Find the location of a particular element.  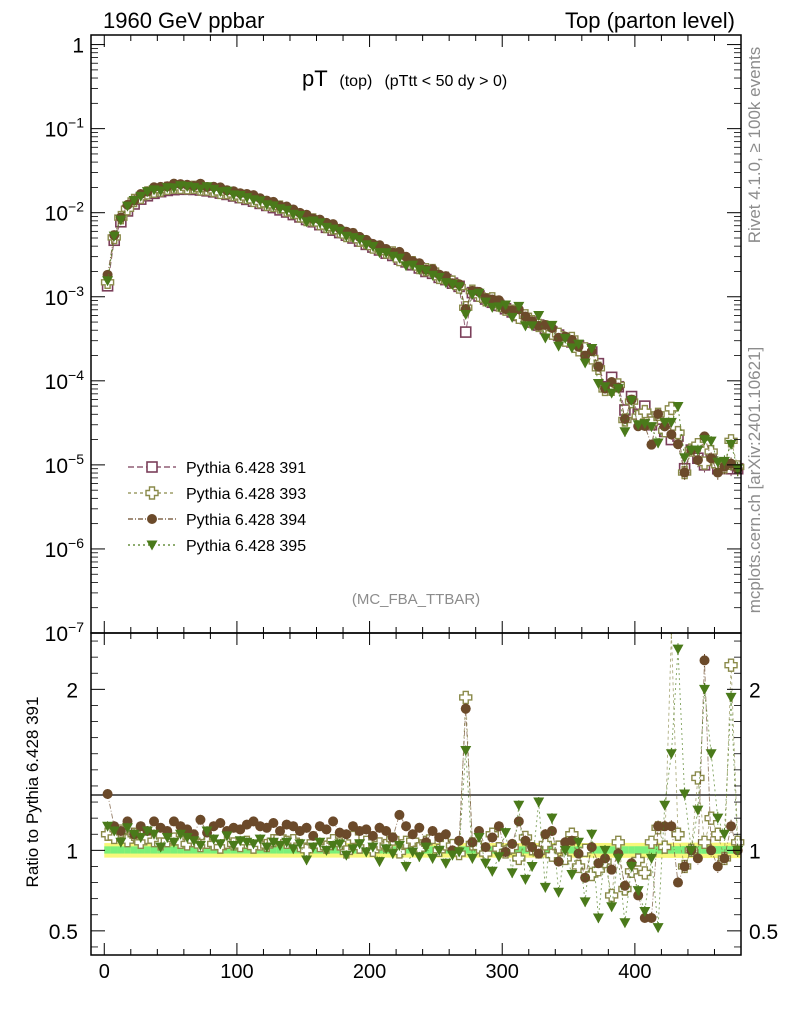

legend-marker-s395 is located at coordinates (152, 545).